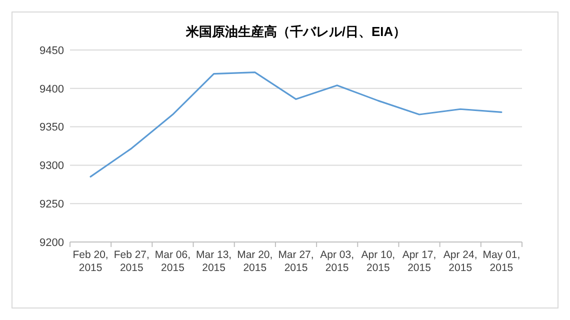 The image size is (570, 320). Describe the element at coordinates (295, 31) in the screenshot. I see `chart-title: 米国原油生産高（千バレル/日、EIA）` at that location.